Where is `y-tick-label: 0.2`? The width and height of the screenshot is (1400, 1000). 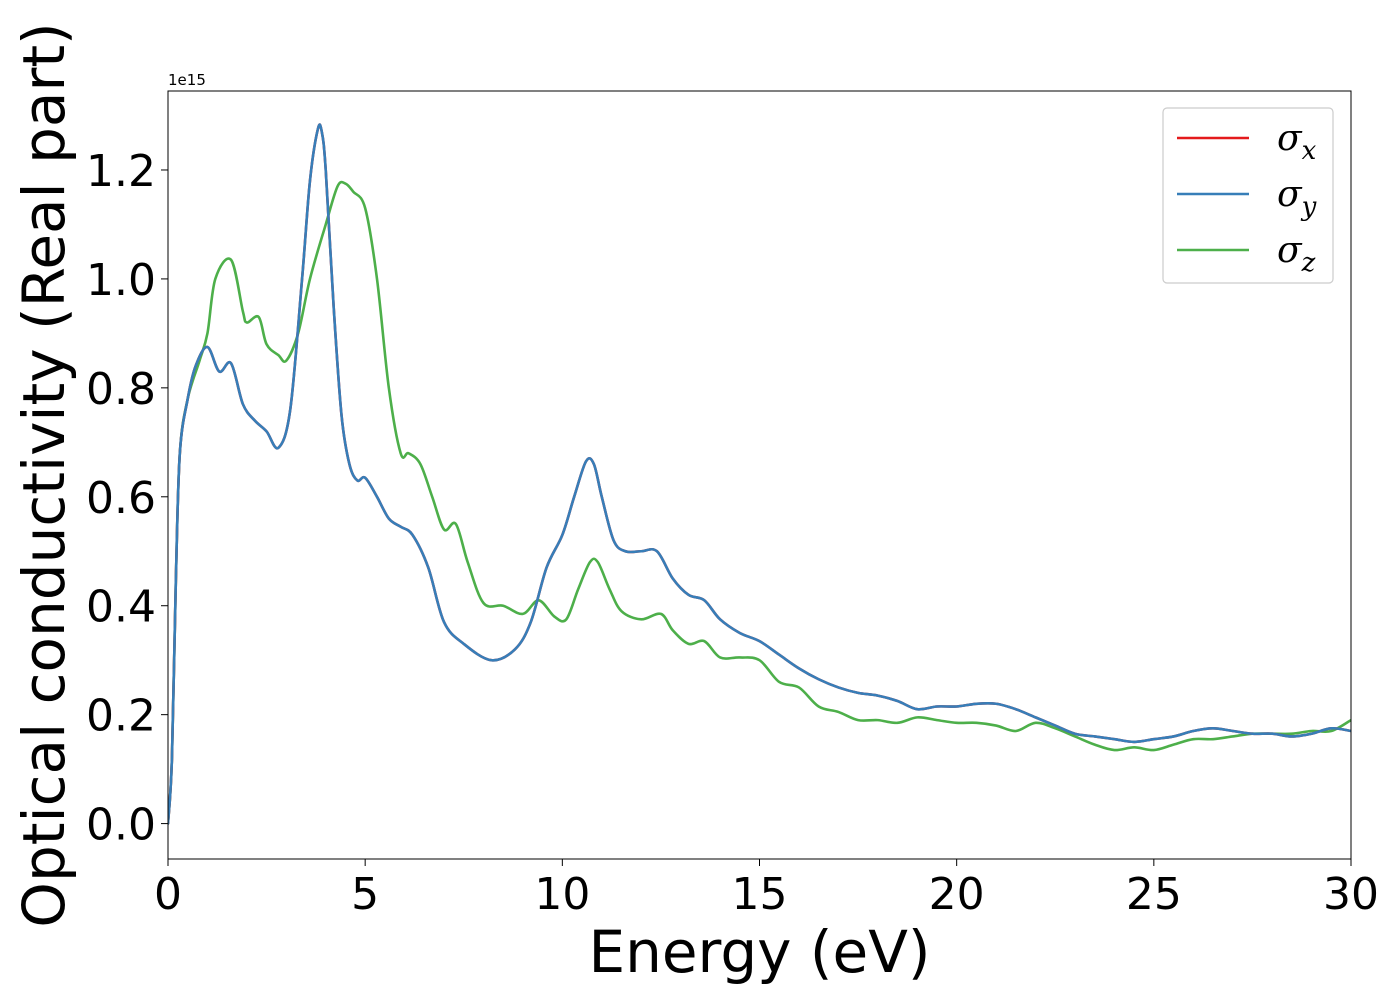
y-tick-label: 0.2 is located at coordinates (121, 716).